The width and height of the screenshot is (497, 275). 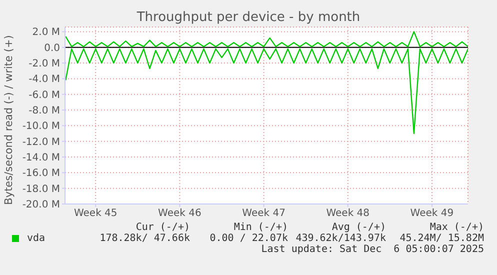 What do you see at coordinates (162, 227) in the screenshot?
I see `text: Cur (-/+)` at bounding box center [162, 227].